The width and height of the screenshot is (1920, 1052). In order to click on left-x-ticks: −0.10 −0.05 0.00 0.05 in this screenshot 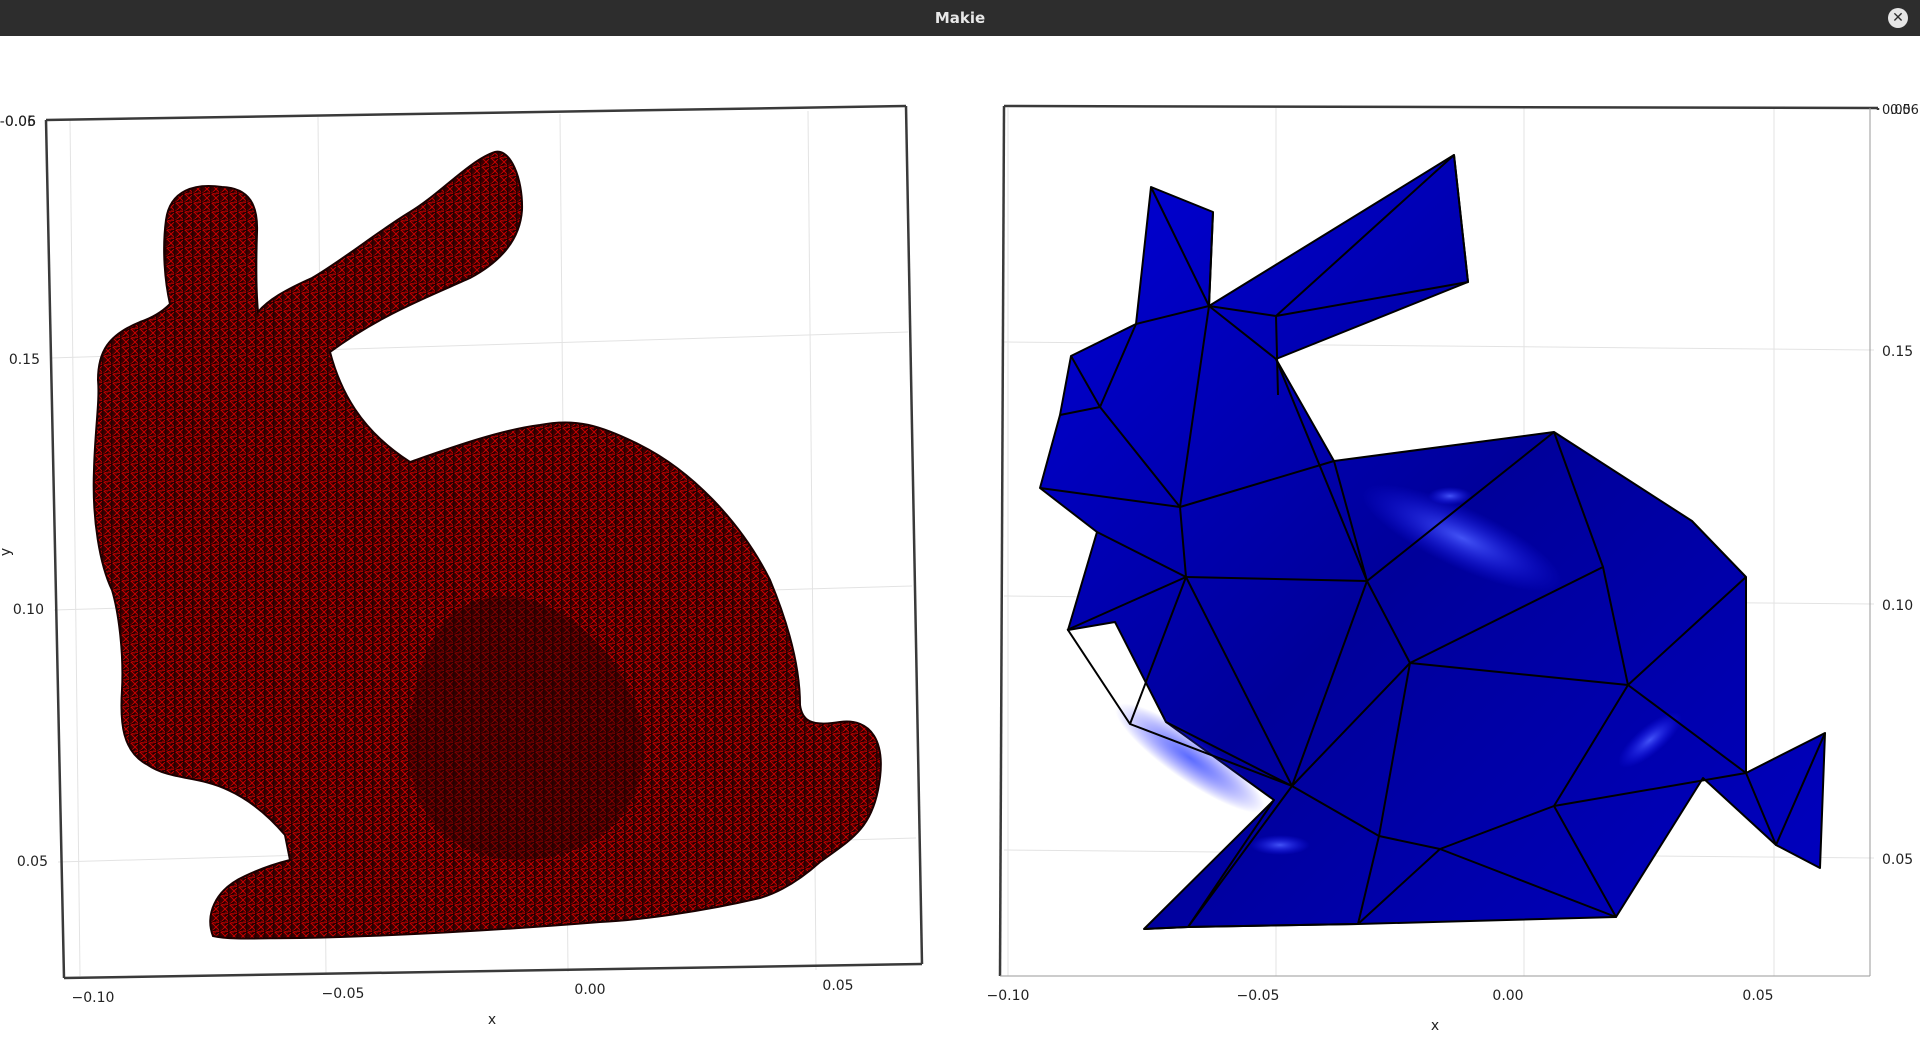, I will do `click(463, 992)`.